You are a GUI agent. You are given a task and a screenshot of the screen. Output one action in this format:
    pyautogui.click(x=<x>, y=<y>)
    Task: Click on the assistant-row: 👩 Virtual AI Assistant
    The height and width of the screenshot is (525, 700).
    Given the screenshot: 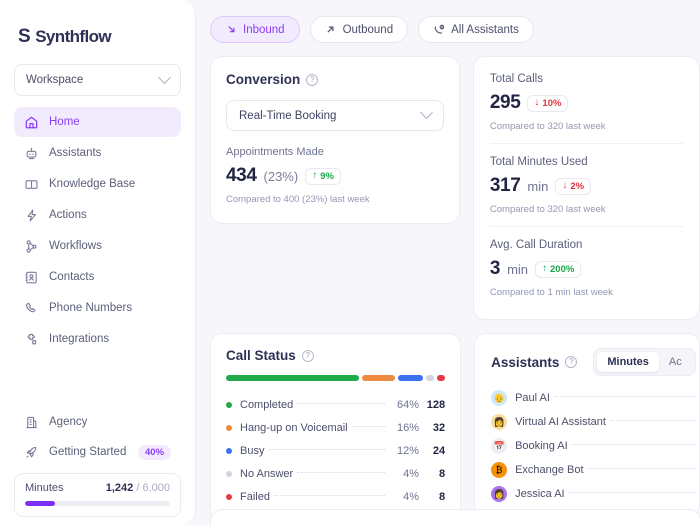 What is the action you would take?
    pyautogui.click(x=595, y=422)
    